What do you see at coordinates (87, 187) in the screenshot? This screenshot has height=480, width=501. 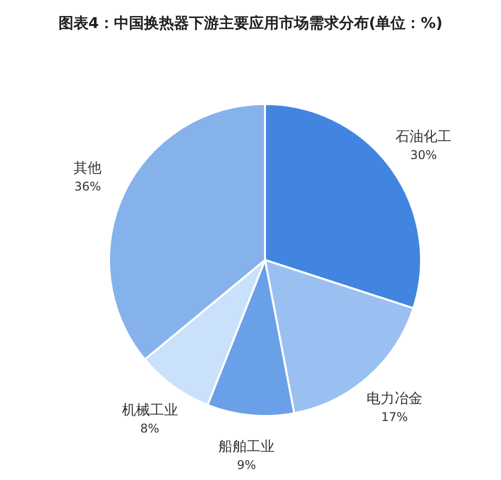 I see `data-label: 36%` at bounding box center [87, 187].